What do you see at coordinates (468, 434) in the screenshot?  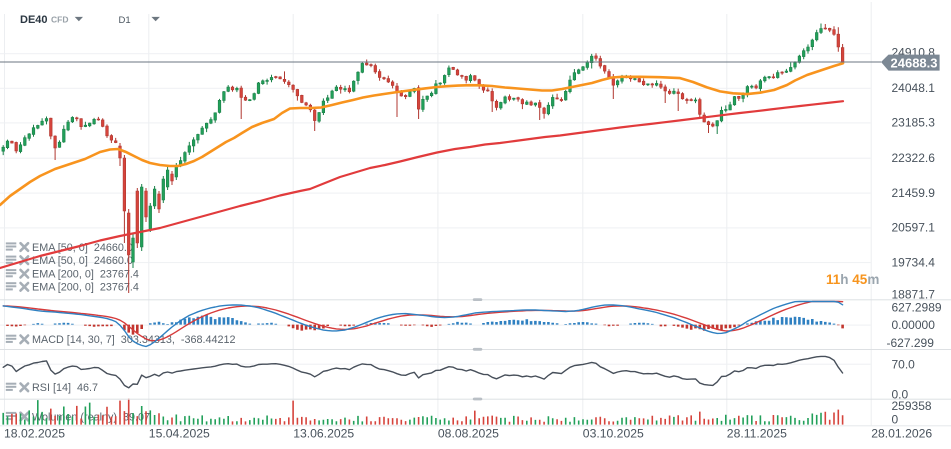 I see `svg-text: 08.08.2025` at bounding box center [468, 434].